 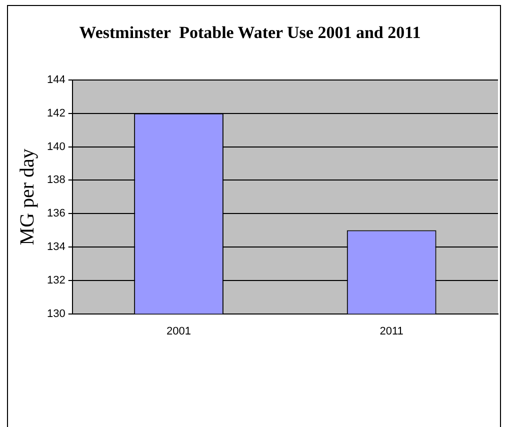 What do you see at coordinates (250, 32) in the screenshot?
I see `chart-title: Westminster Potable Water Use 2001 and 2011` at bounding box center [250, 32].